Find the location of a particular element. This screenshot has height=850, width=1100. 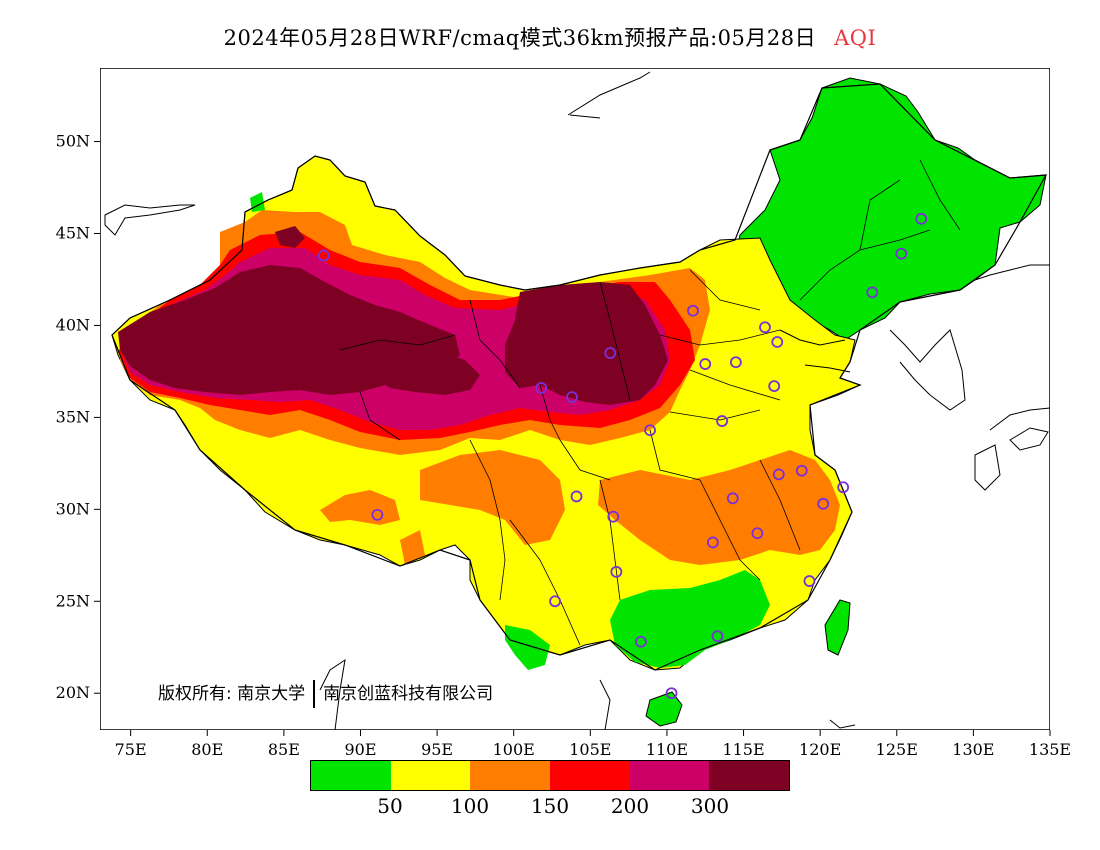

region-maroon-east is located at coordinates (586, 343).